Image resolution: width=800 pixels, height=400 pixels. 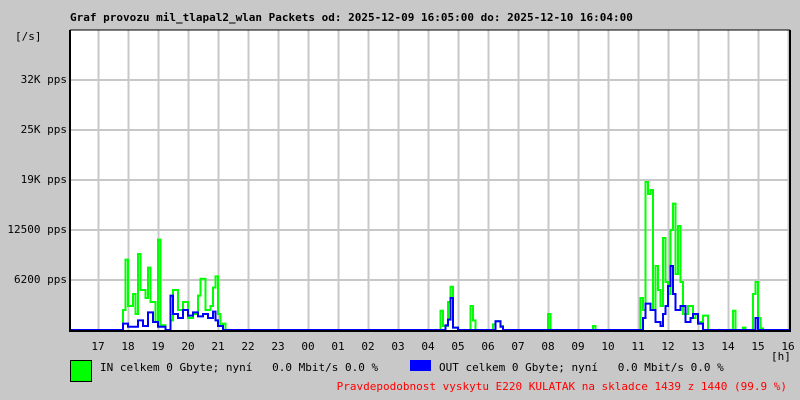 What do you see at coordinates (368, 346) in the screenshot?
I see `x-tick-label: 02` at bounding box center [368, 346].